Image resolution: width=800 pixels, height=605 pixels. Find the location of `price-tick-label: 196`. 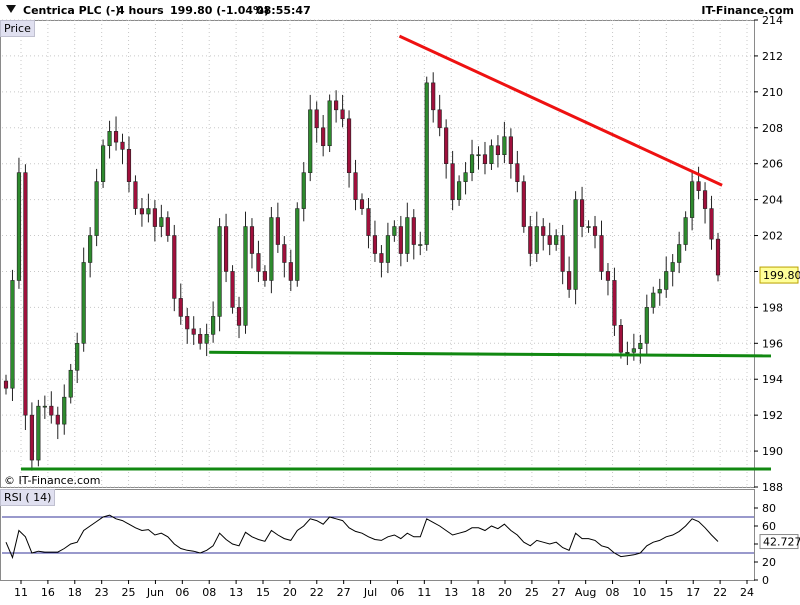

price-tick-label: 196 is located at coordinates (772, 343).